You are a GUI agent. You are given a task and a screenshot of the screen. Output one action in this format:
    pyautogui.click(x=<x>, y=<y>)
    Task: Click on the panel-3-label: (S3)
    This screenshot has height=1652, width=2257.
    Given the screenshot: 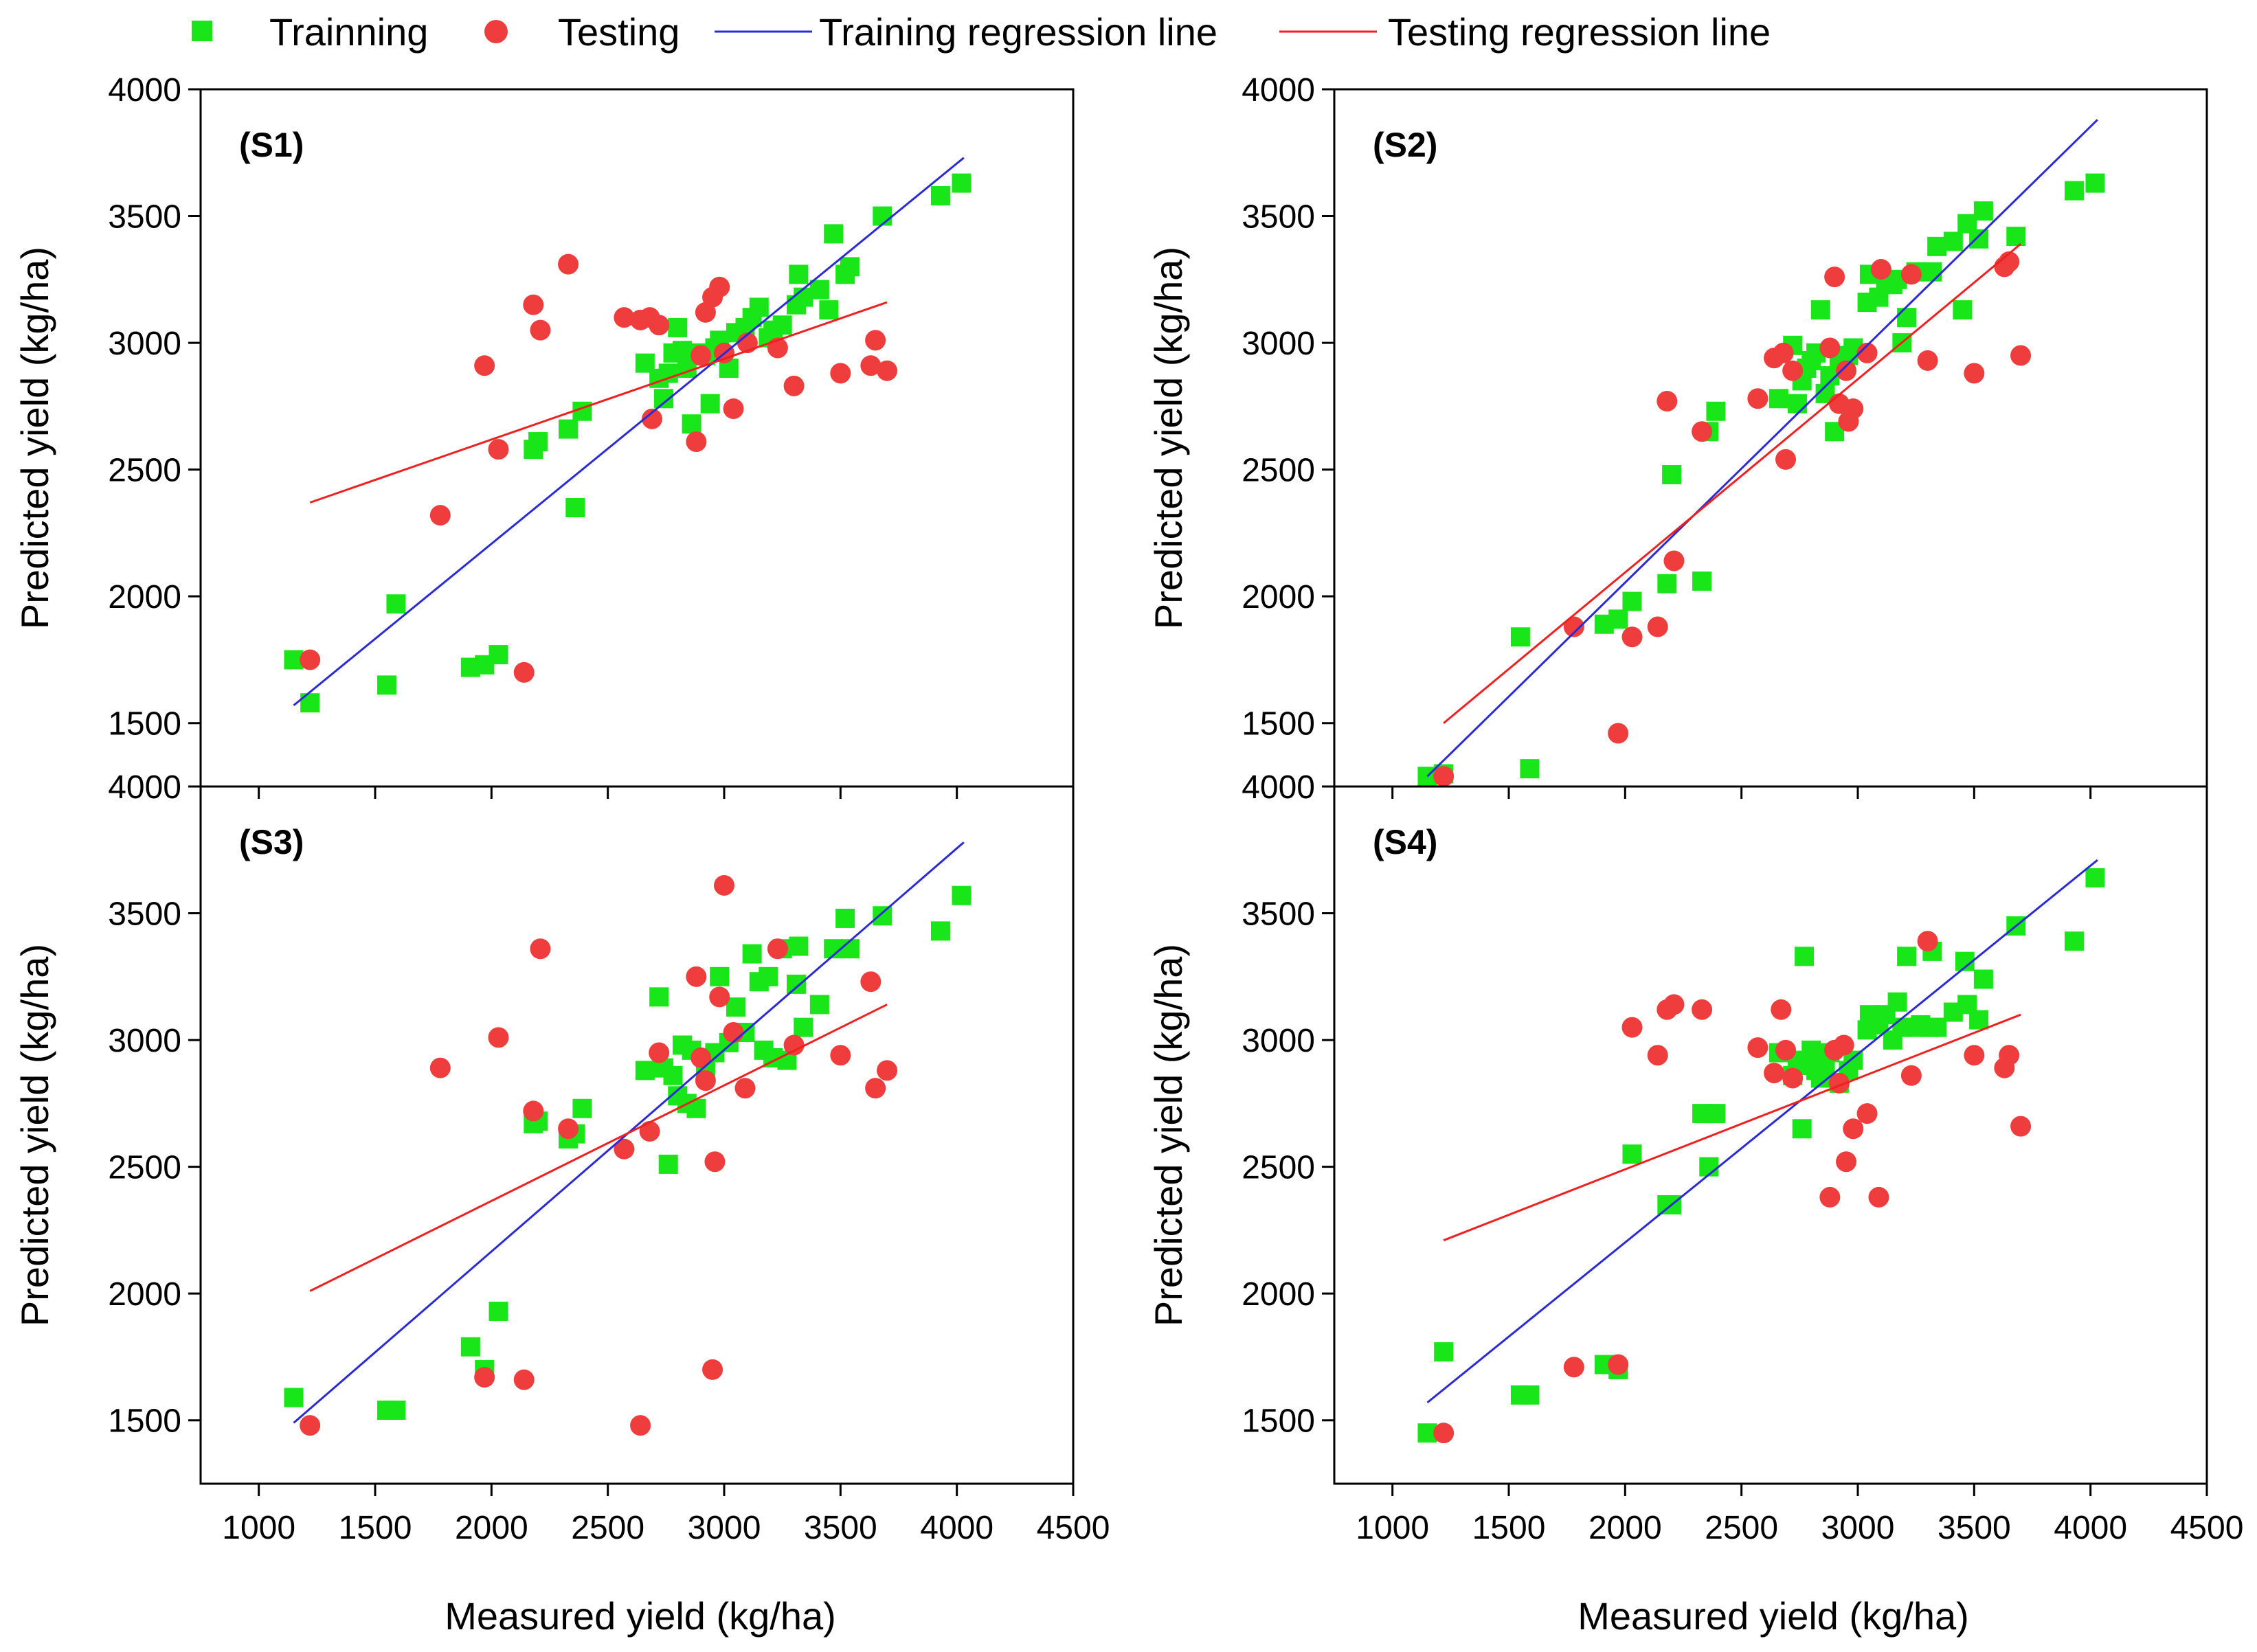 What is the action you would take?
    pyautogui.click(x=271, y=842)
    